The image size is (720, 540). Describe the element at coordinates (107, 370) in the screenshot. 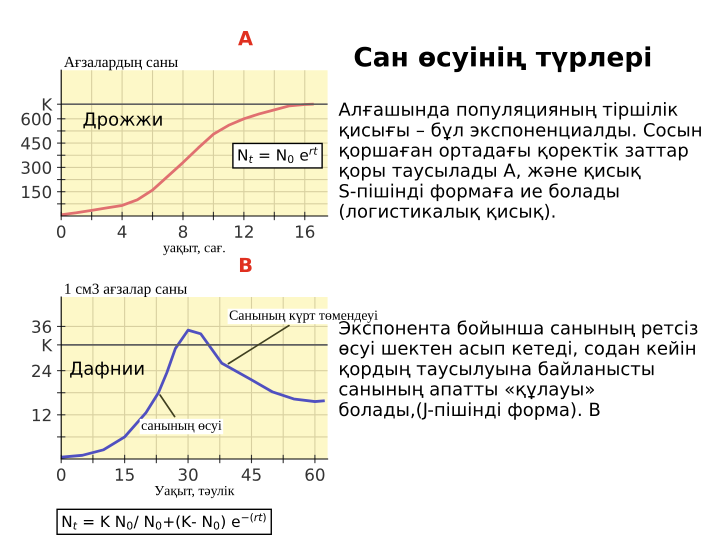

I see `annotation: Дафнии` at that location.